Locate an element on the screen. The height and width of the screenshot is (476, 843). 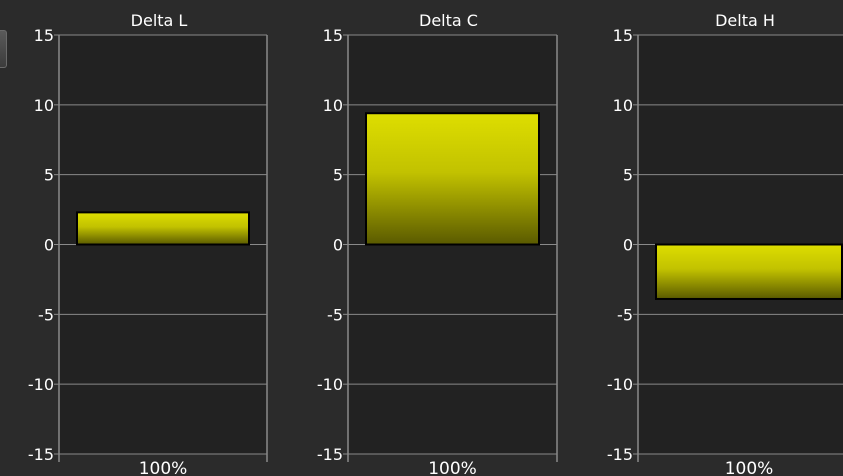
chart-title: Delta L is located at coordinates (159, 20).